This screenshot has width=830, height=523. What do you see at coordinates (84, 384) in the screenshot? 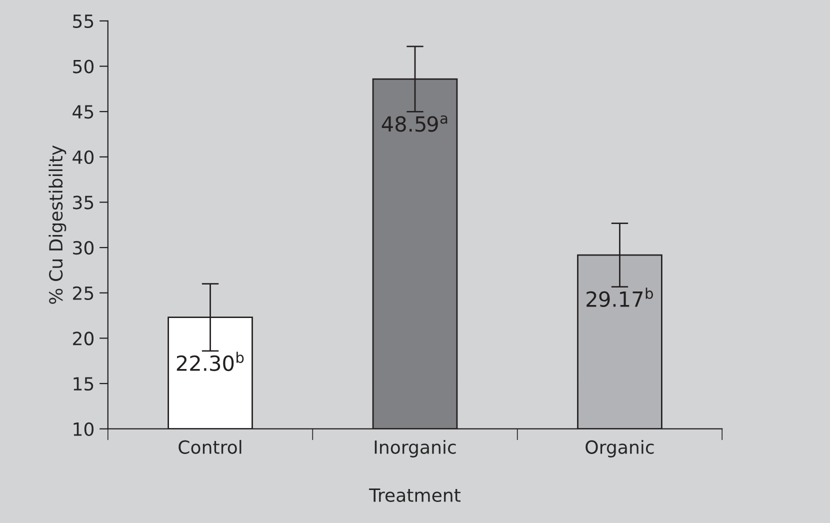
I see `y-tick-label: 15` at bounding box center [84, 384].